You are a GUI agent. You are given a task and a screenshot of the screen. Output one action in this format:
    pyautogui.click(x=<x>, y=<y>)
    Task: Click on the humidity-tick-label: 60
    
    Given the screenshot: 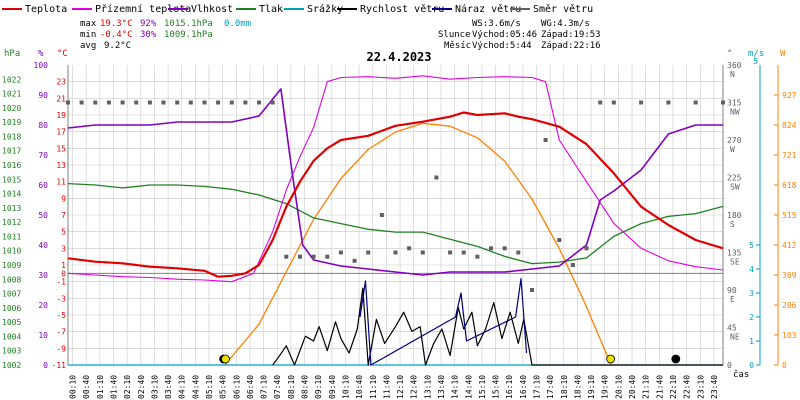 What is the action you would take?
    pyautogui.click(x=43, y=185)
    